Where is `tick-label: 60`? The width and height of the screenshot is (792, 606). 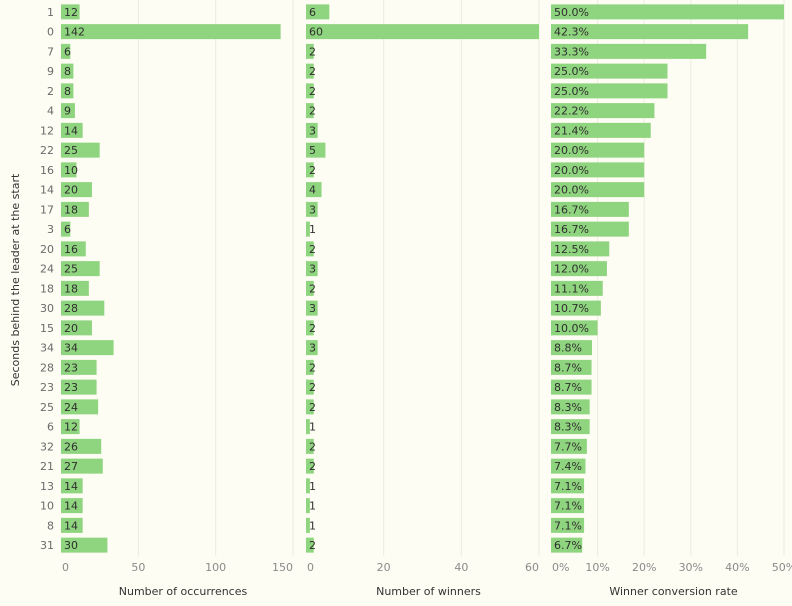 tick-label: 60 is located at coordinates (532, 567).